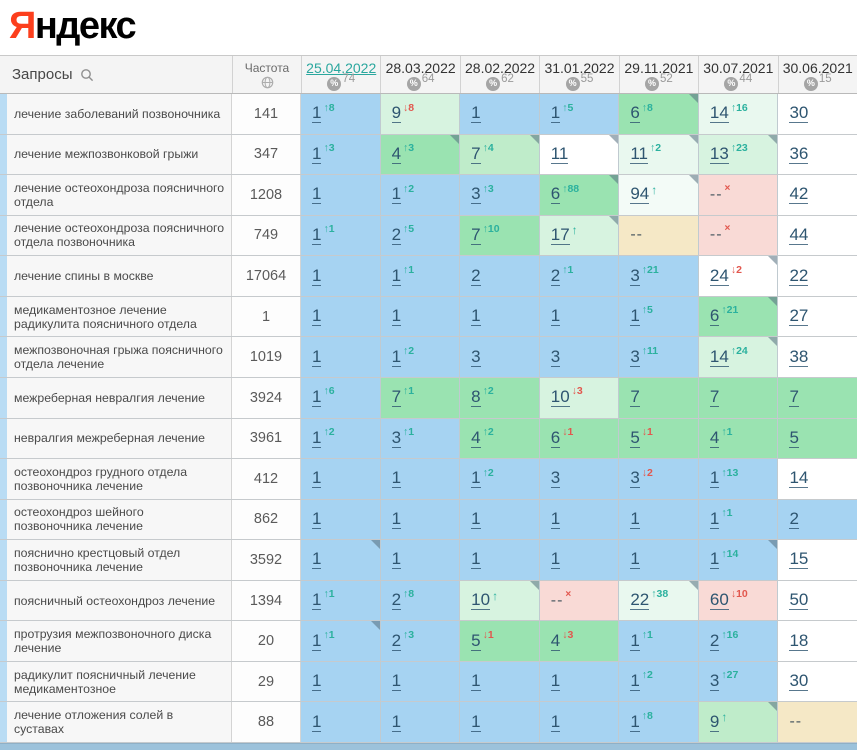 The image size is (857, 750). I want to click on position-cell: 6 ↑21, so click(738, 316).